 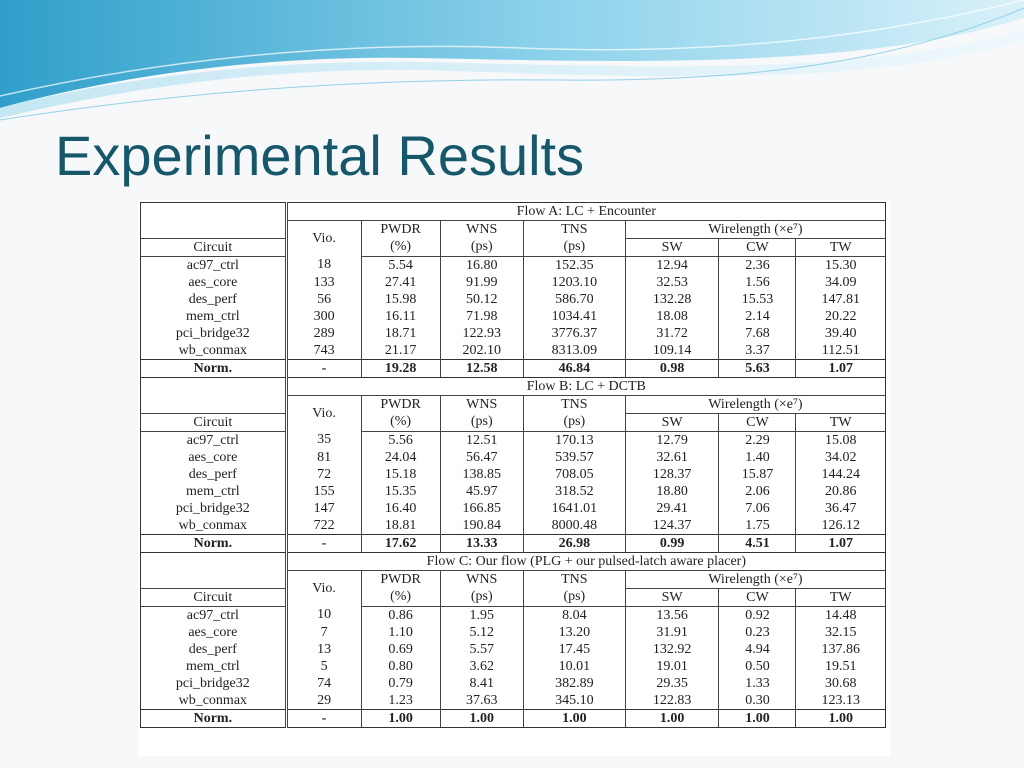 I want to click on tns-value: 152.35, so click(x=574, y=265).